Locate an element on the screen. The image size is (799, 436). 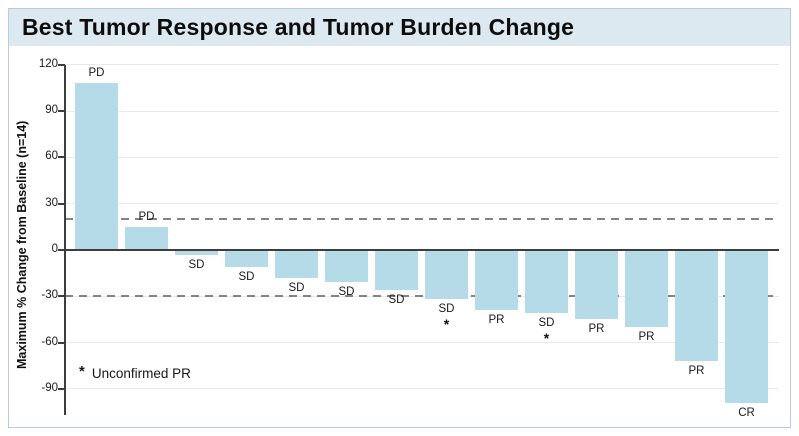
zero-line is located at coordinates (422, 250).